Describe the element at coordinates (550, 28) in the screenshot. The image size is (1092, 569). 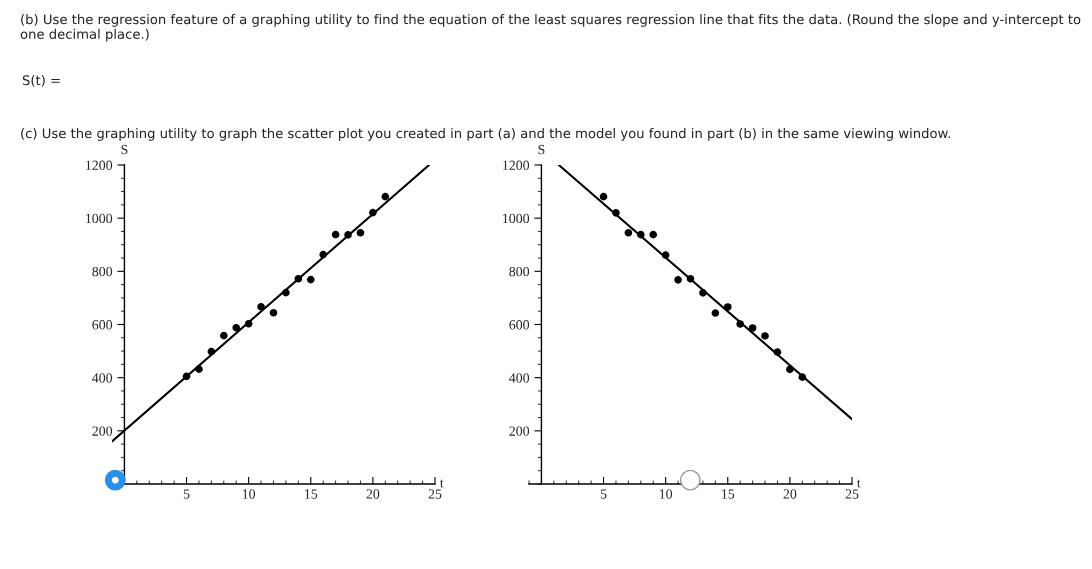
I see `text: (b) Use the regression feature of a graphing utility to find the equation of the least squares regression line that fits the data. (Round the slope and y-intercept to one decimal place.)` at that location.